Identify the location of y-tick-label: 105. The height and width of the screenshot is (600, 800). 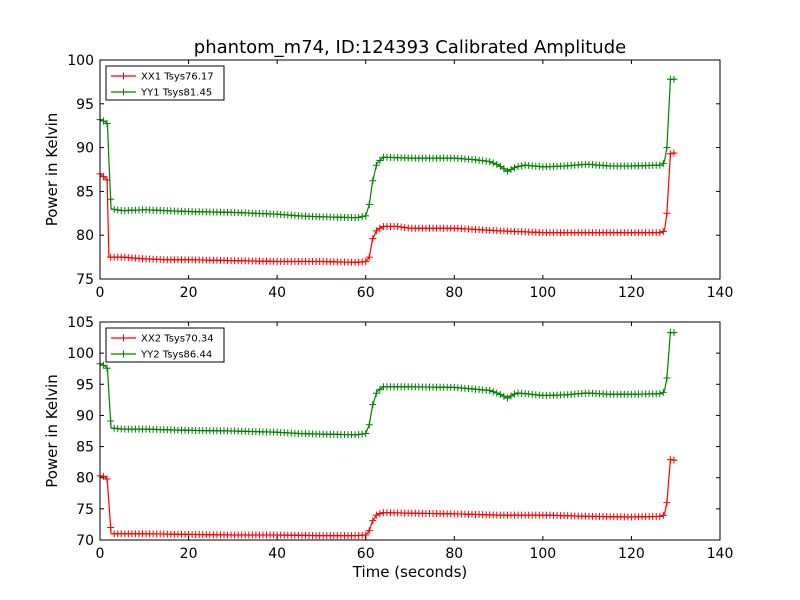
(80, 323).